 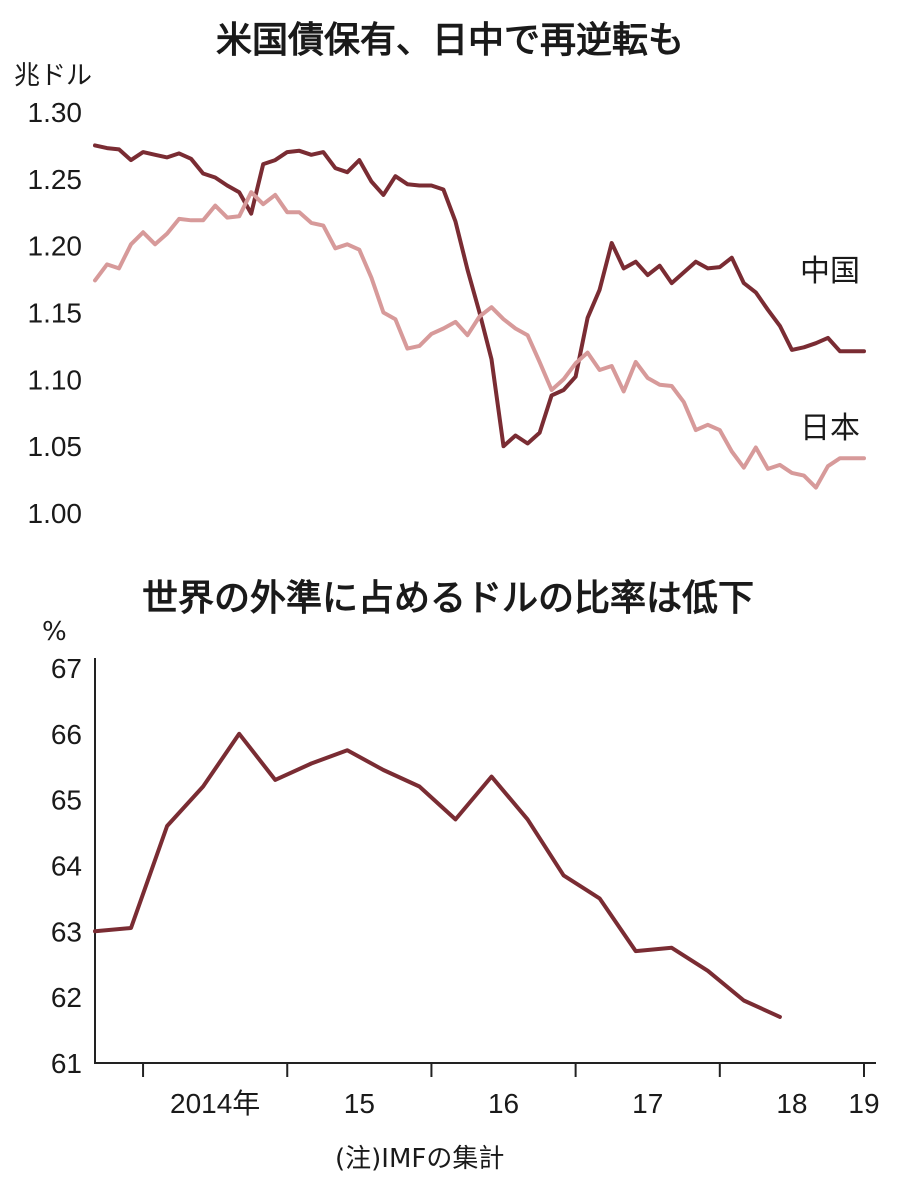 I want to click on bottom-x-tick-label: 16, so click(x=503, y=1103).